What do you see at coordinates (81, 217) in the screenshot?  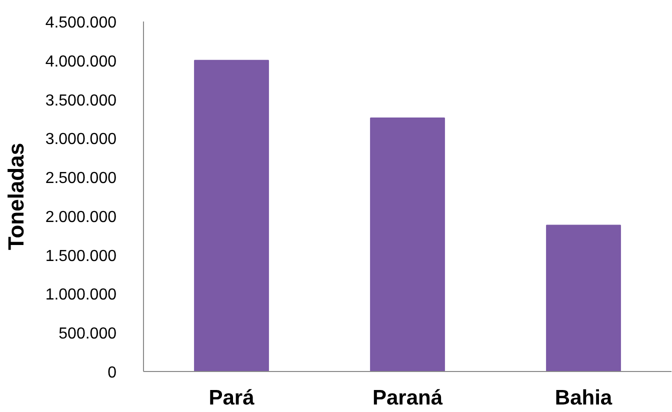 I see `y-tick-label: 2.000.000` at bounding box center [81, 217].